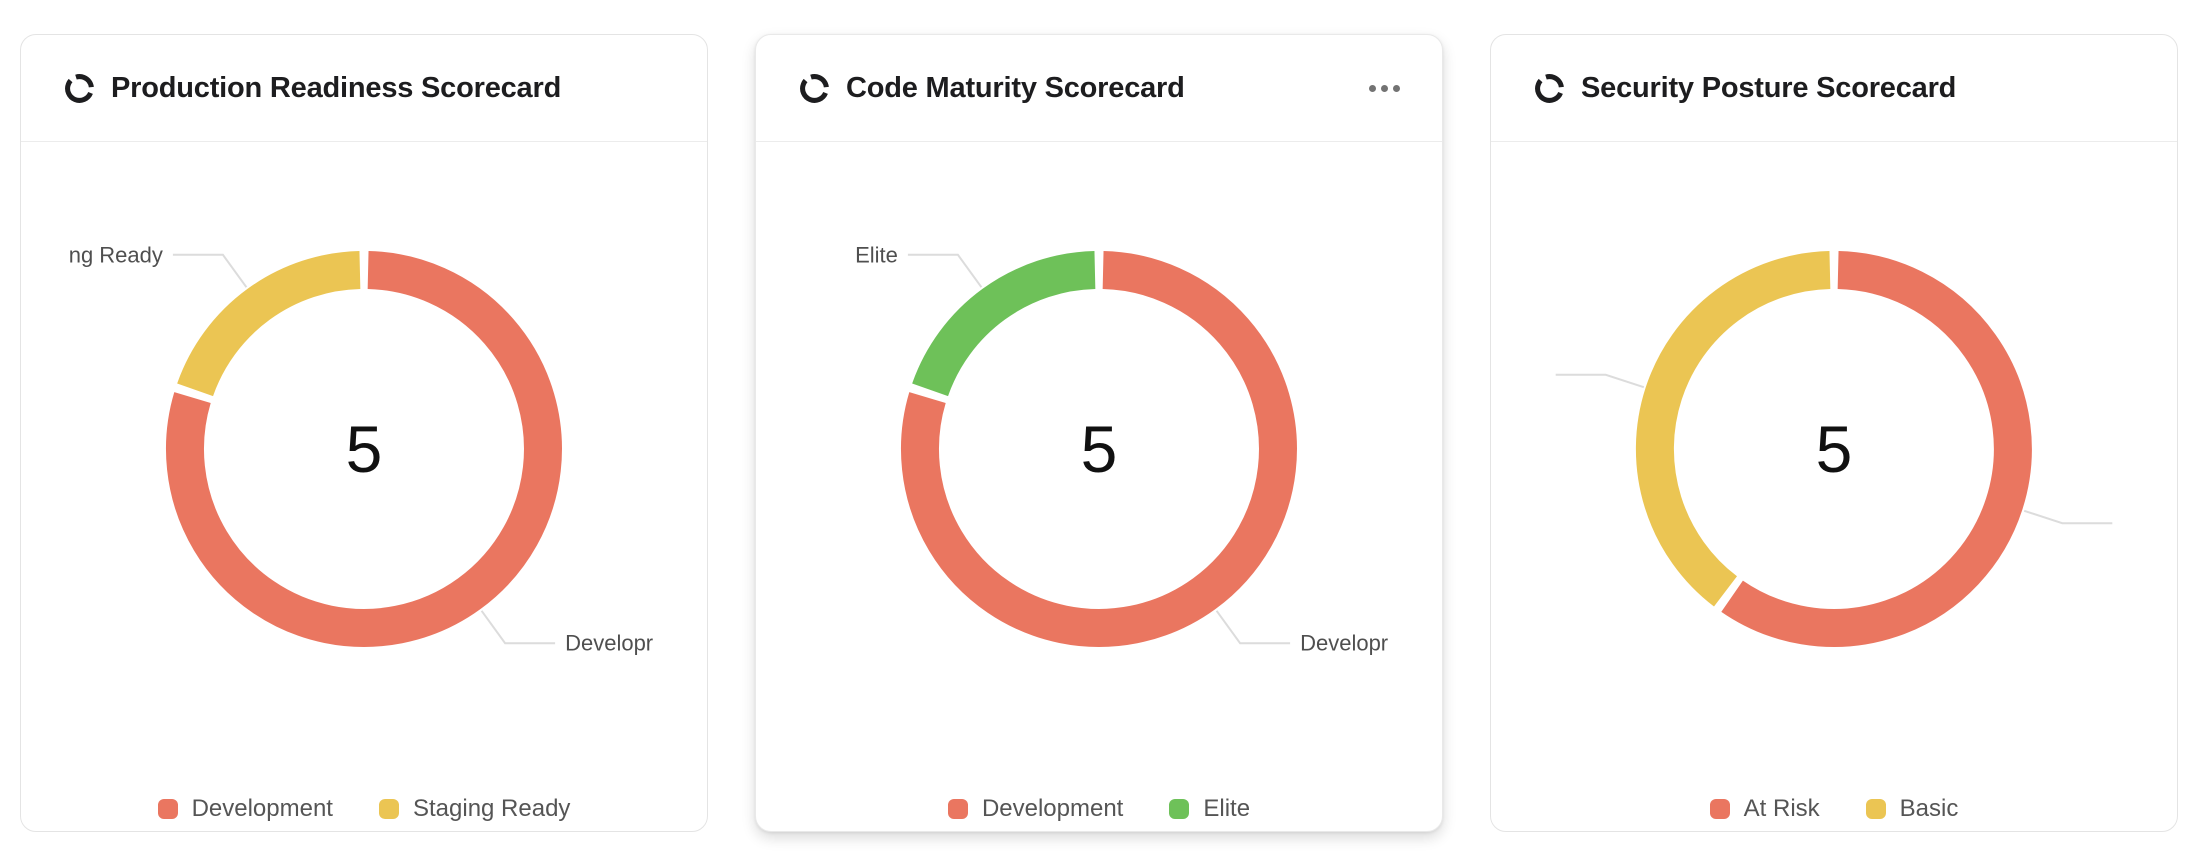  I want to click on card-header: Production Readiness Scorecard, so click(364, 88).